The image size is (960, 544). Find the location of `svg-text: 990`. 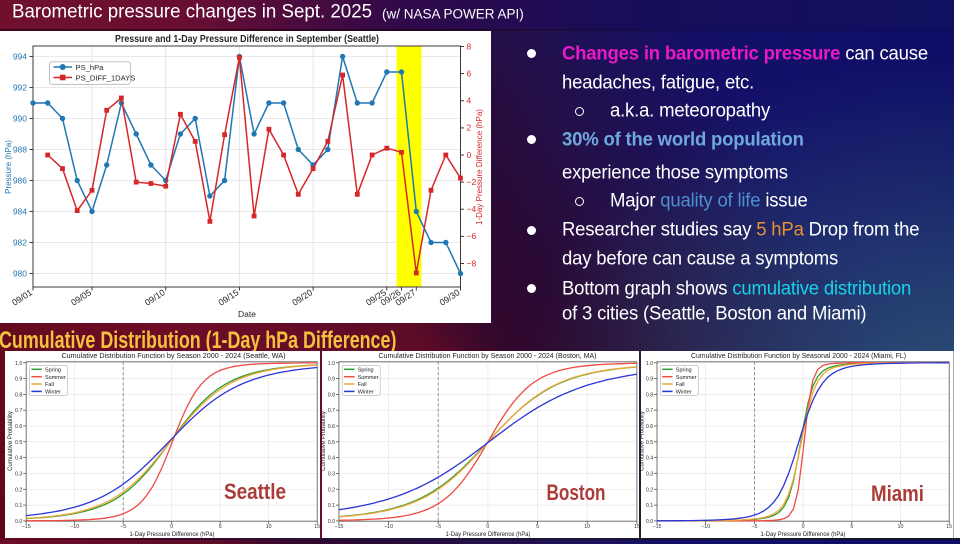

svg-text: 990 is located at coordinates (20, 118).